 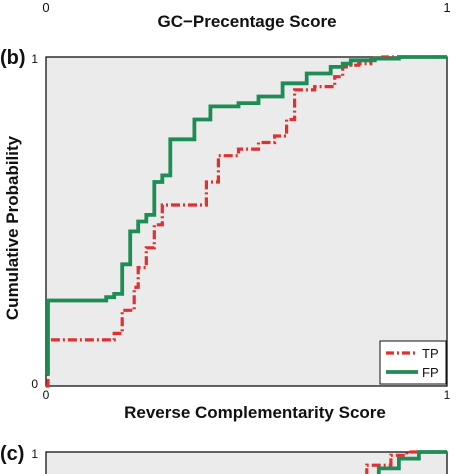 What do you see at coordinates (430, 353) in the screenshot?
I see `legend-tp-label: TP` at bounding box center [430, 353].